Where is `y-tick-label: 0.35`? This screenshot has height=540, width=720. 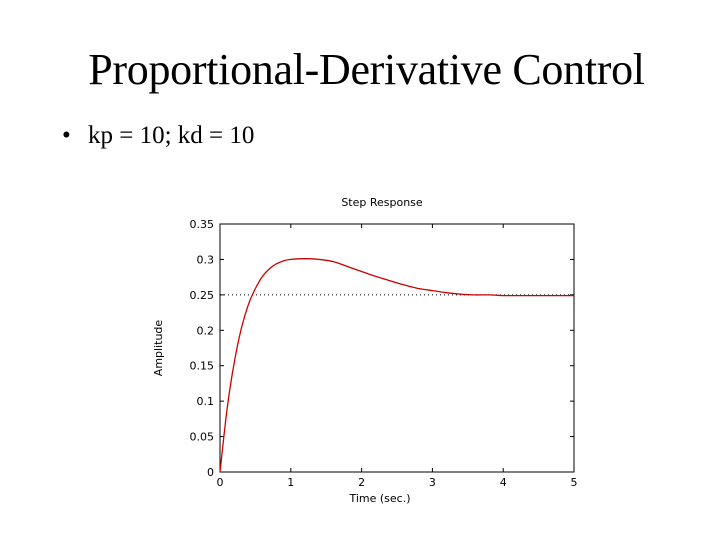
y-tick-label: 0.35 is located at coordinates (202, 224).